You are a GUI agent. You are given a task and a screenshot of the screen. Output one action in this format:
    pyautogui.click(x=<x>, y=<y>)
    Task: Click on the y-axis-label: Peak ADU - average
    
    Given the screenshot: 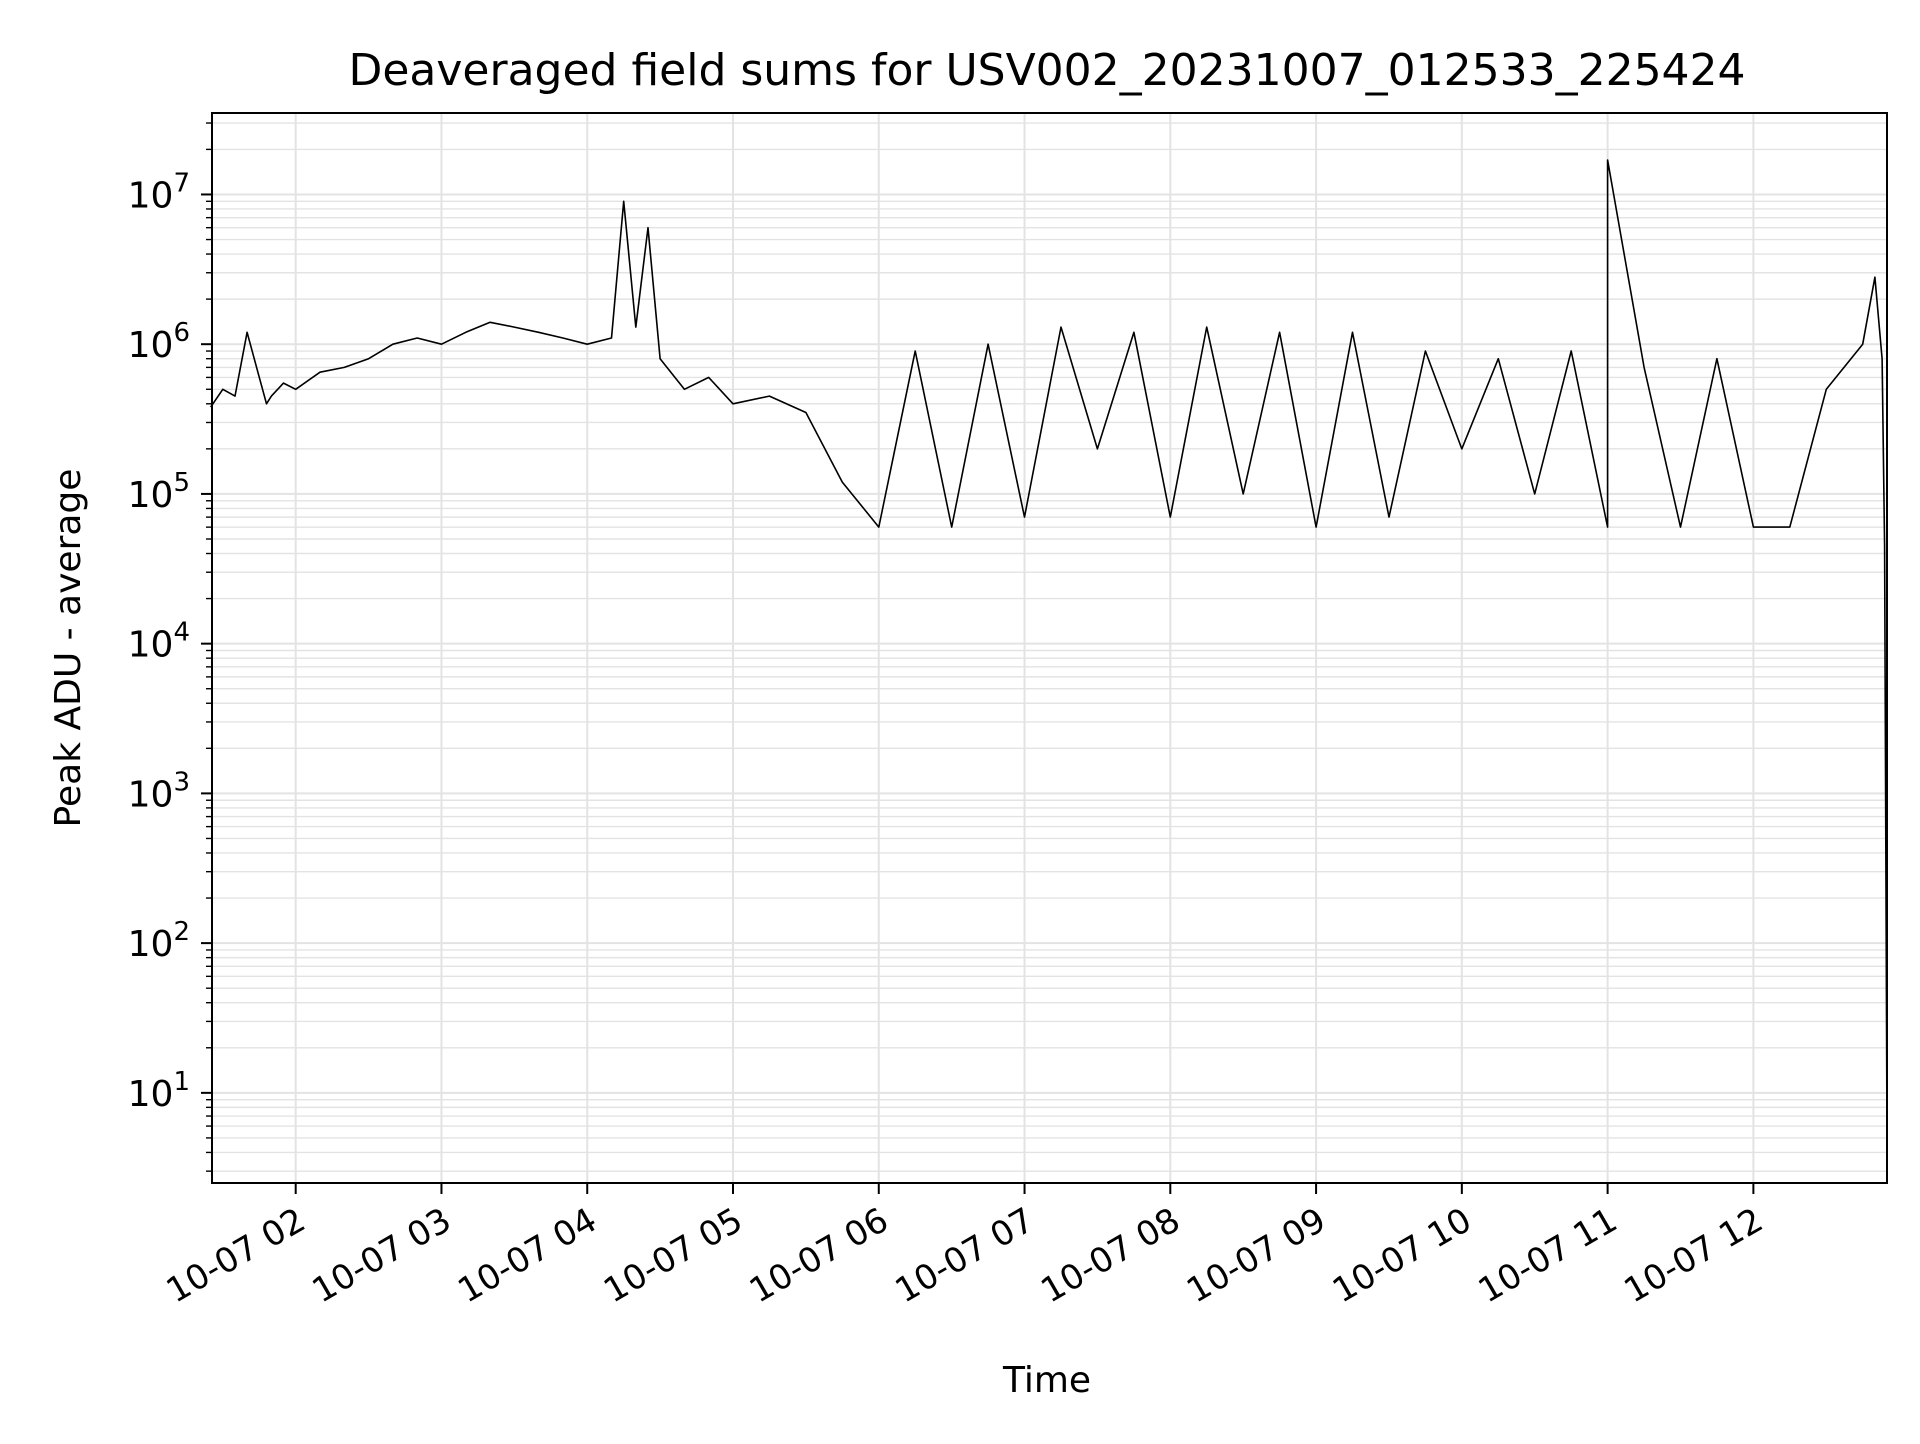 What is the action you would take?
    pyautogui.click(x=68, y=648)
    